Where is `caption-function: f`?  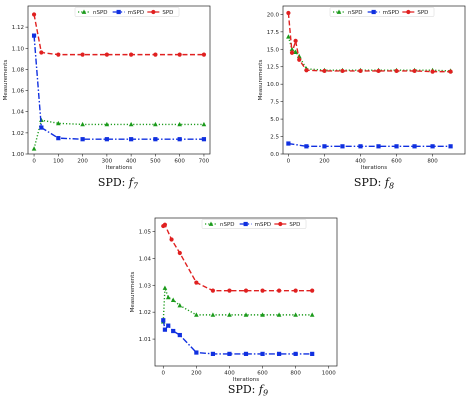 caption-function: f is located at coordinates (131, 182).